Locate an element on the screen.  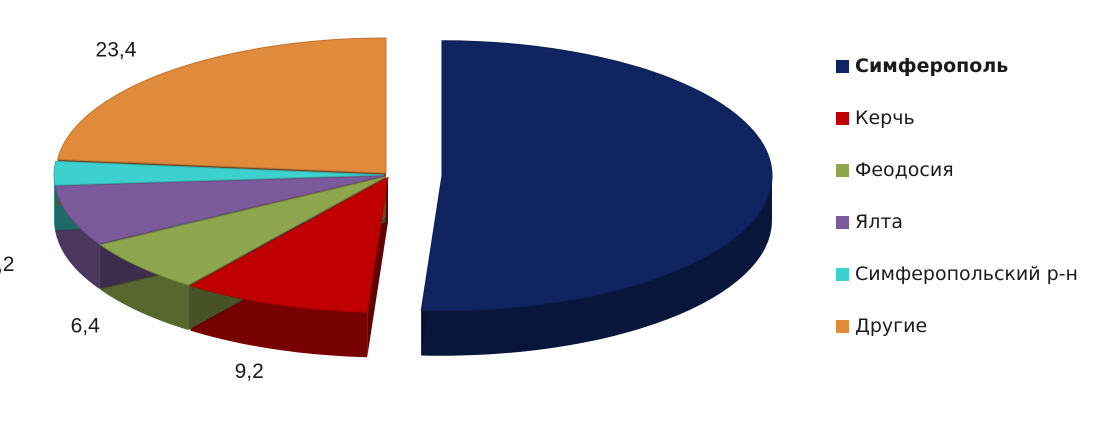
slice-симферопольский-р-н is located at coordinates (219, 173).